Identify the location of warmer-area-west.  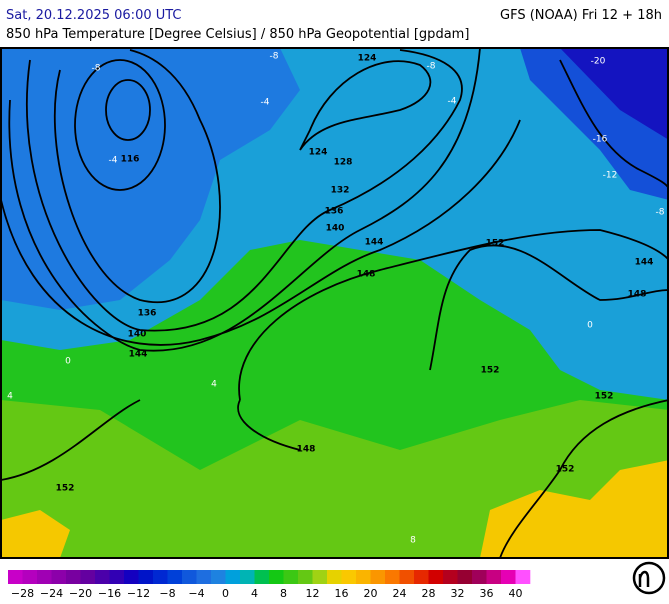
(35, 534).